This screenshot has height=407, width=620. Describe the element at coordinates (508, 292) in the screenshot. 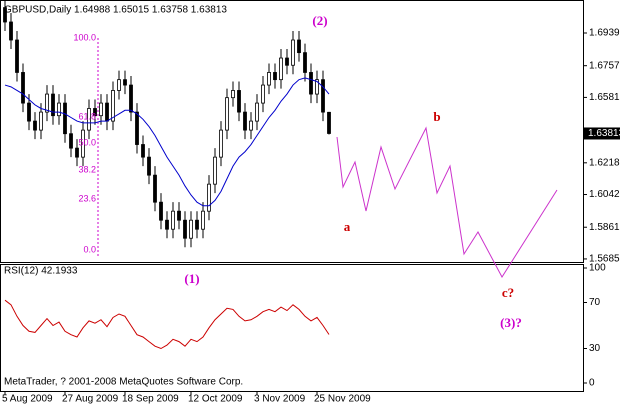

I see `wave-label: c?` at that location.